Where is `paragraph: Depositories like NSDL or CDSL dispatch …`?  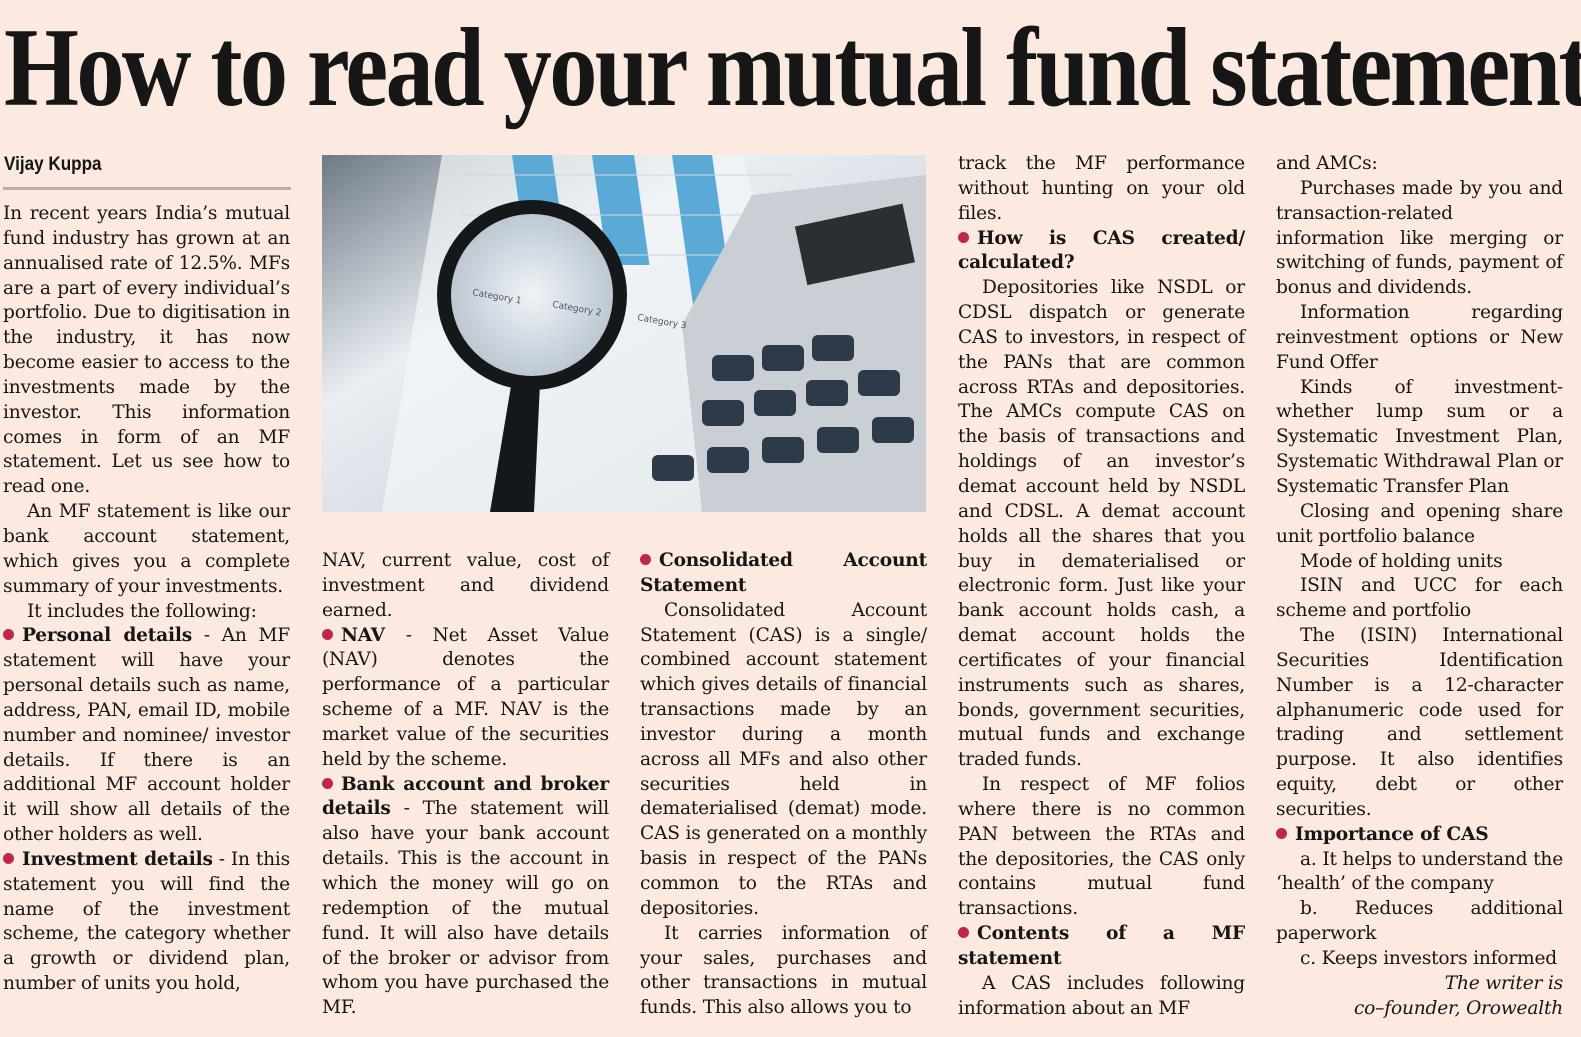
paragraph: Depositories like NSDL or CDSL dispatch … is located at coordinates (1101, 524).